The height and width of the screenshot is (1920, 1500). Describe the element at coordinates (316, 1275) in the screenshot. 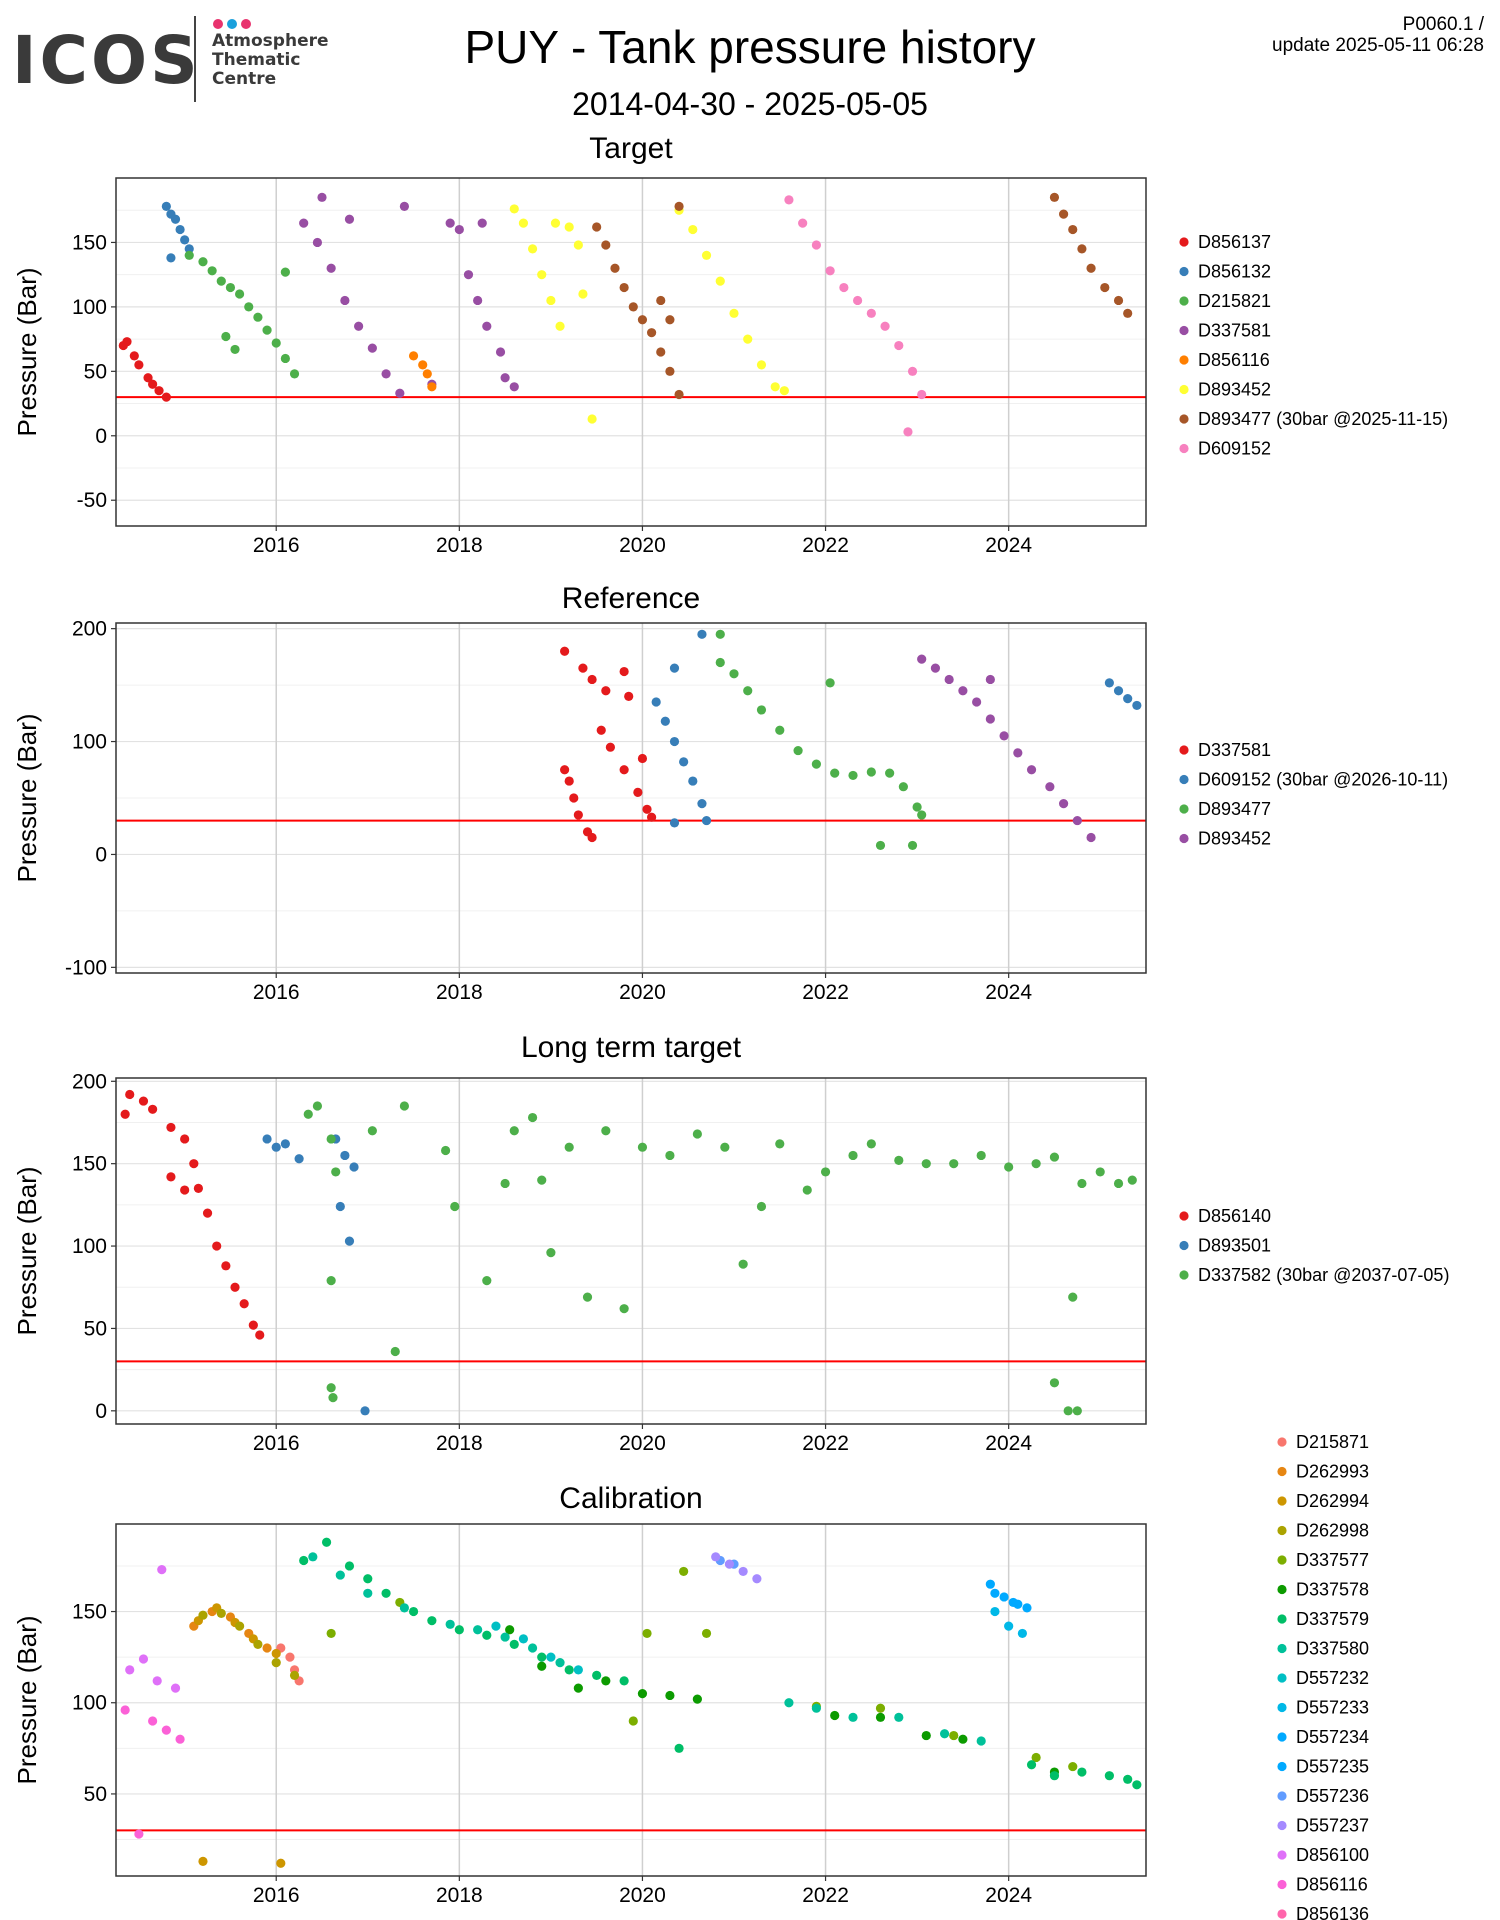

I see `series-d893501` at that location.